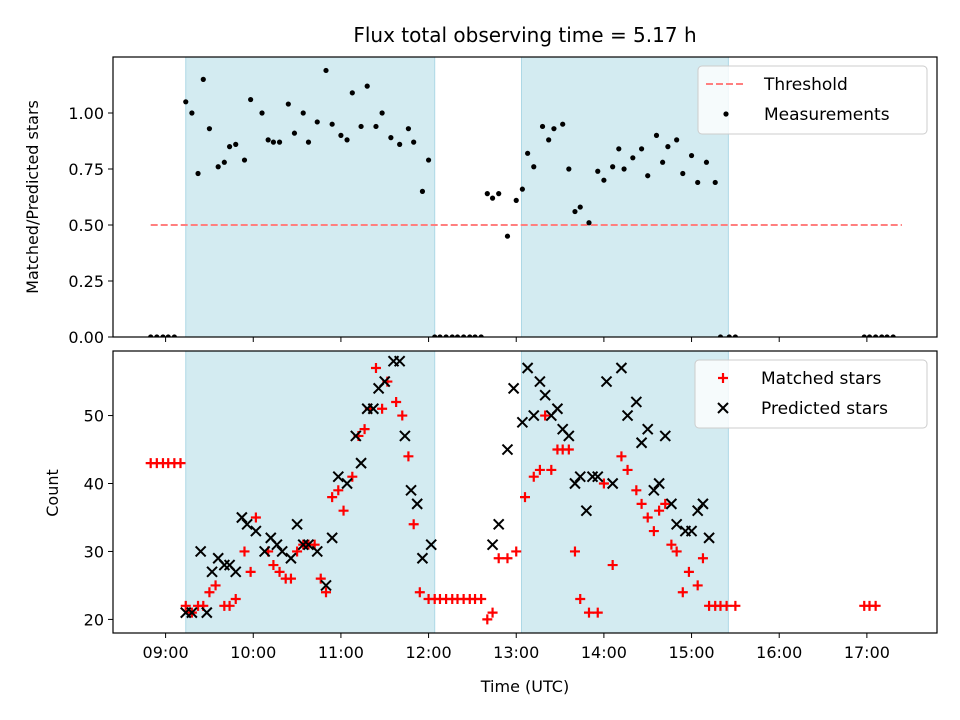 This screenshot has width=960, height=720. Describe the element at coordinates (94, 484) in the screenshot. I see `y-tick-label: 40` at that location.